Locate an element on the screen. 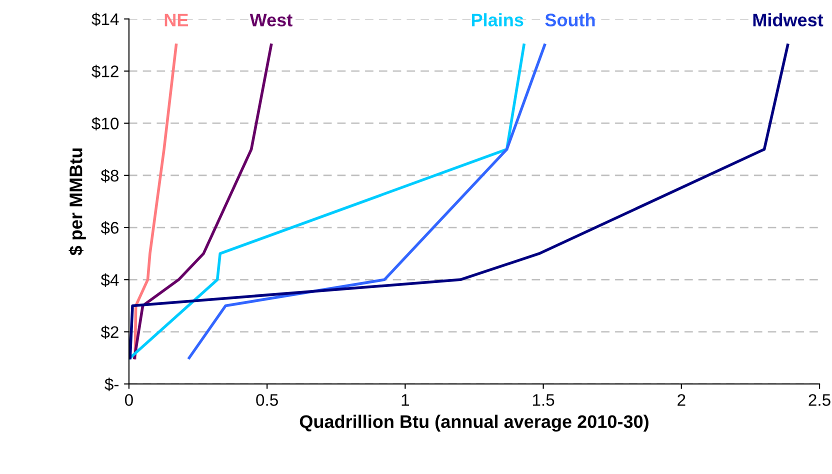  series-label: South is located at coordinates (570, 19).